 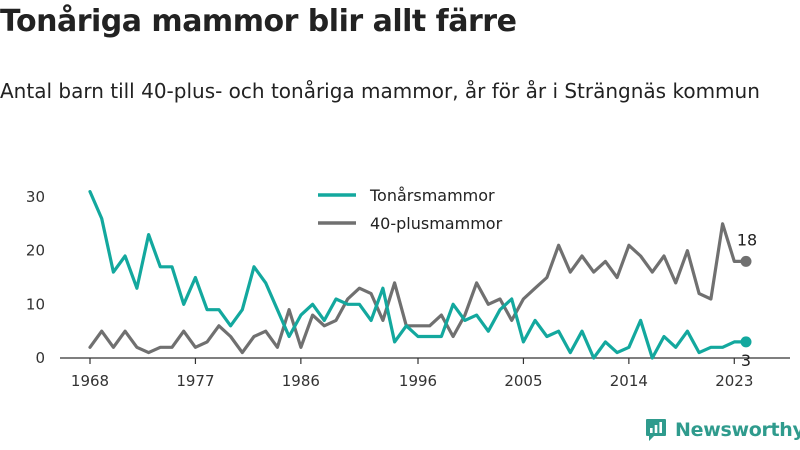 What do you see at coordinates (432, 195) in the screenshot?
I see `legend-label-tonarsmammor: Tonårsmammor` at bounding box center [432, 195].